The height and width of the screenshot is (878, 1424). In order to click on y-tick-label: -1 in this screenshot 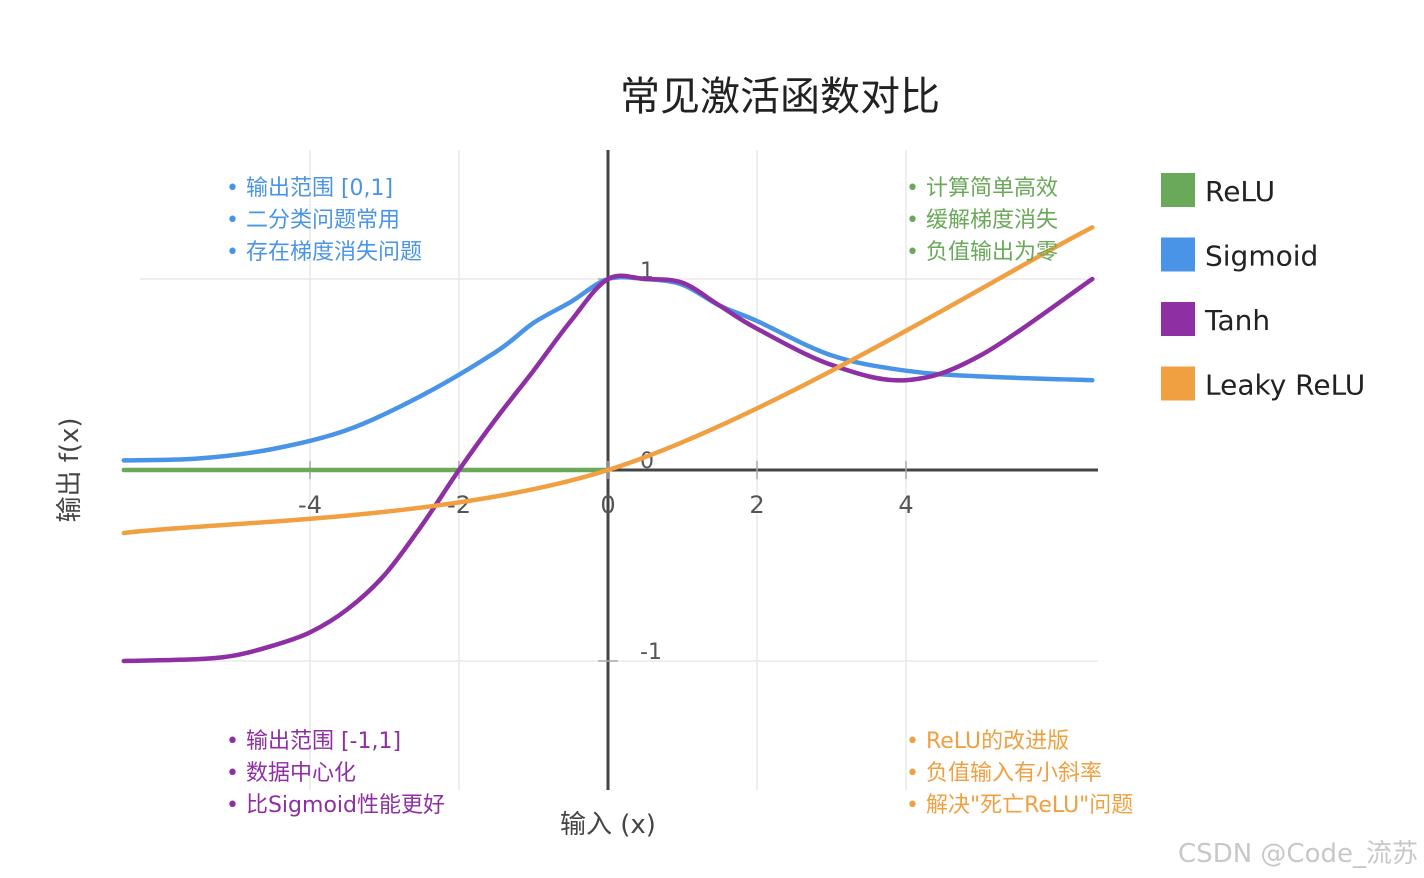, I will do `click(651, 652)`.